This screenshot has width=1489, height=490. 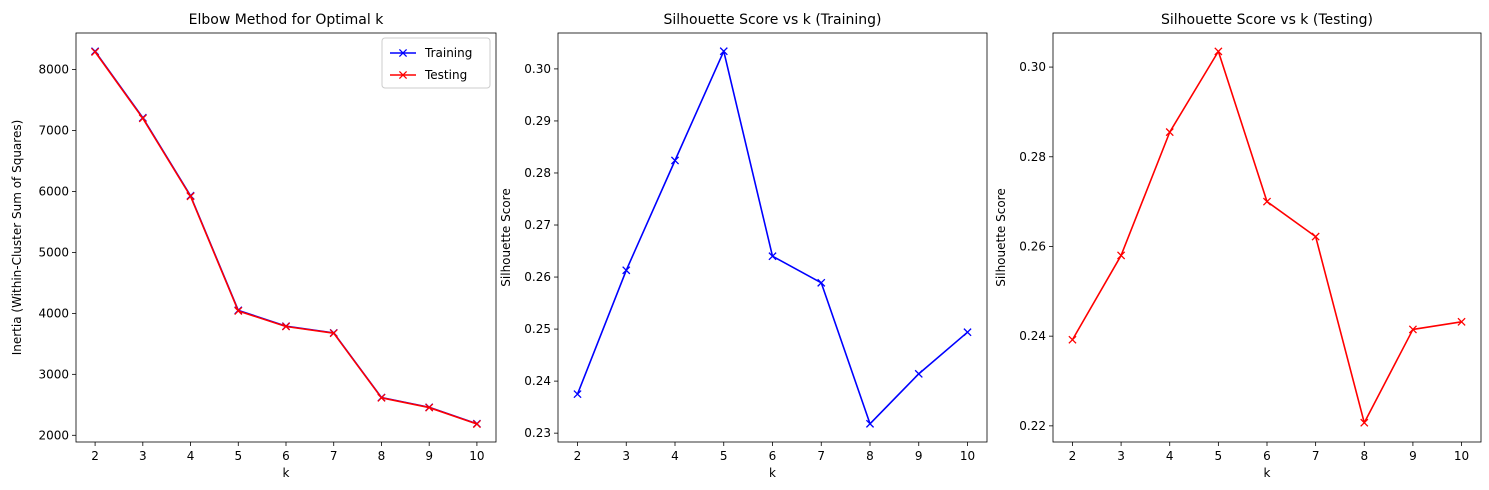 What do you see at coordinates (287, 20) in the screenshot?
I see `chart-title: Elbow Method for Optimal k` at bounding box center [287, 20].